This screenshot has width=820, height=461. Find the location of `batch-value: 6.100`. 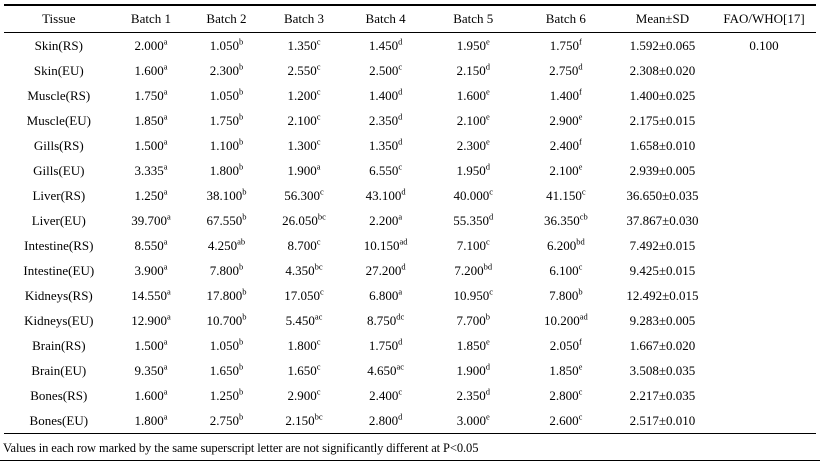

batch-value: 6.100 is located at coordinates (564, 270).